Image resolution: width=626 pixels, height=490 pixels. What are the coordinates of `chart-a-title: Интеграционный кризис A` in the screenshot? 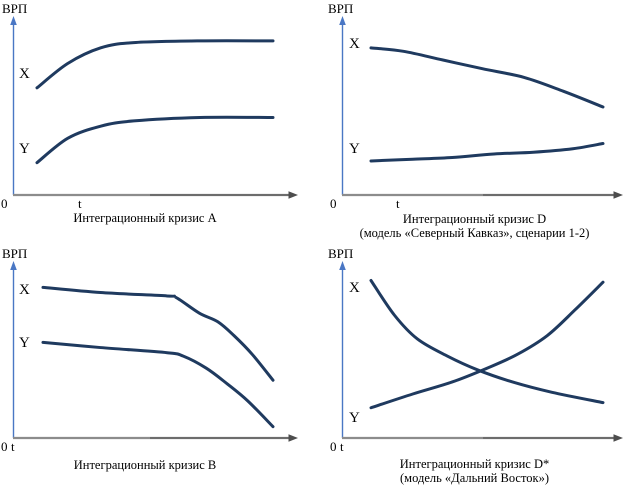 It's located at (145, 218).